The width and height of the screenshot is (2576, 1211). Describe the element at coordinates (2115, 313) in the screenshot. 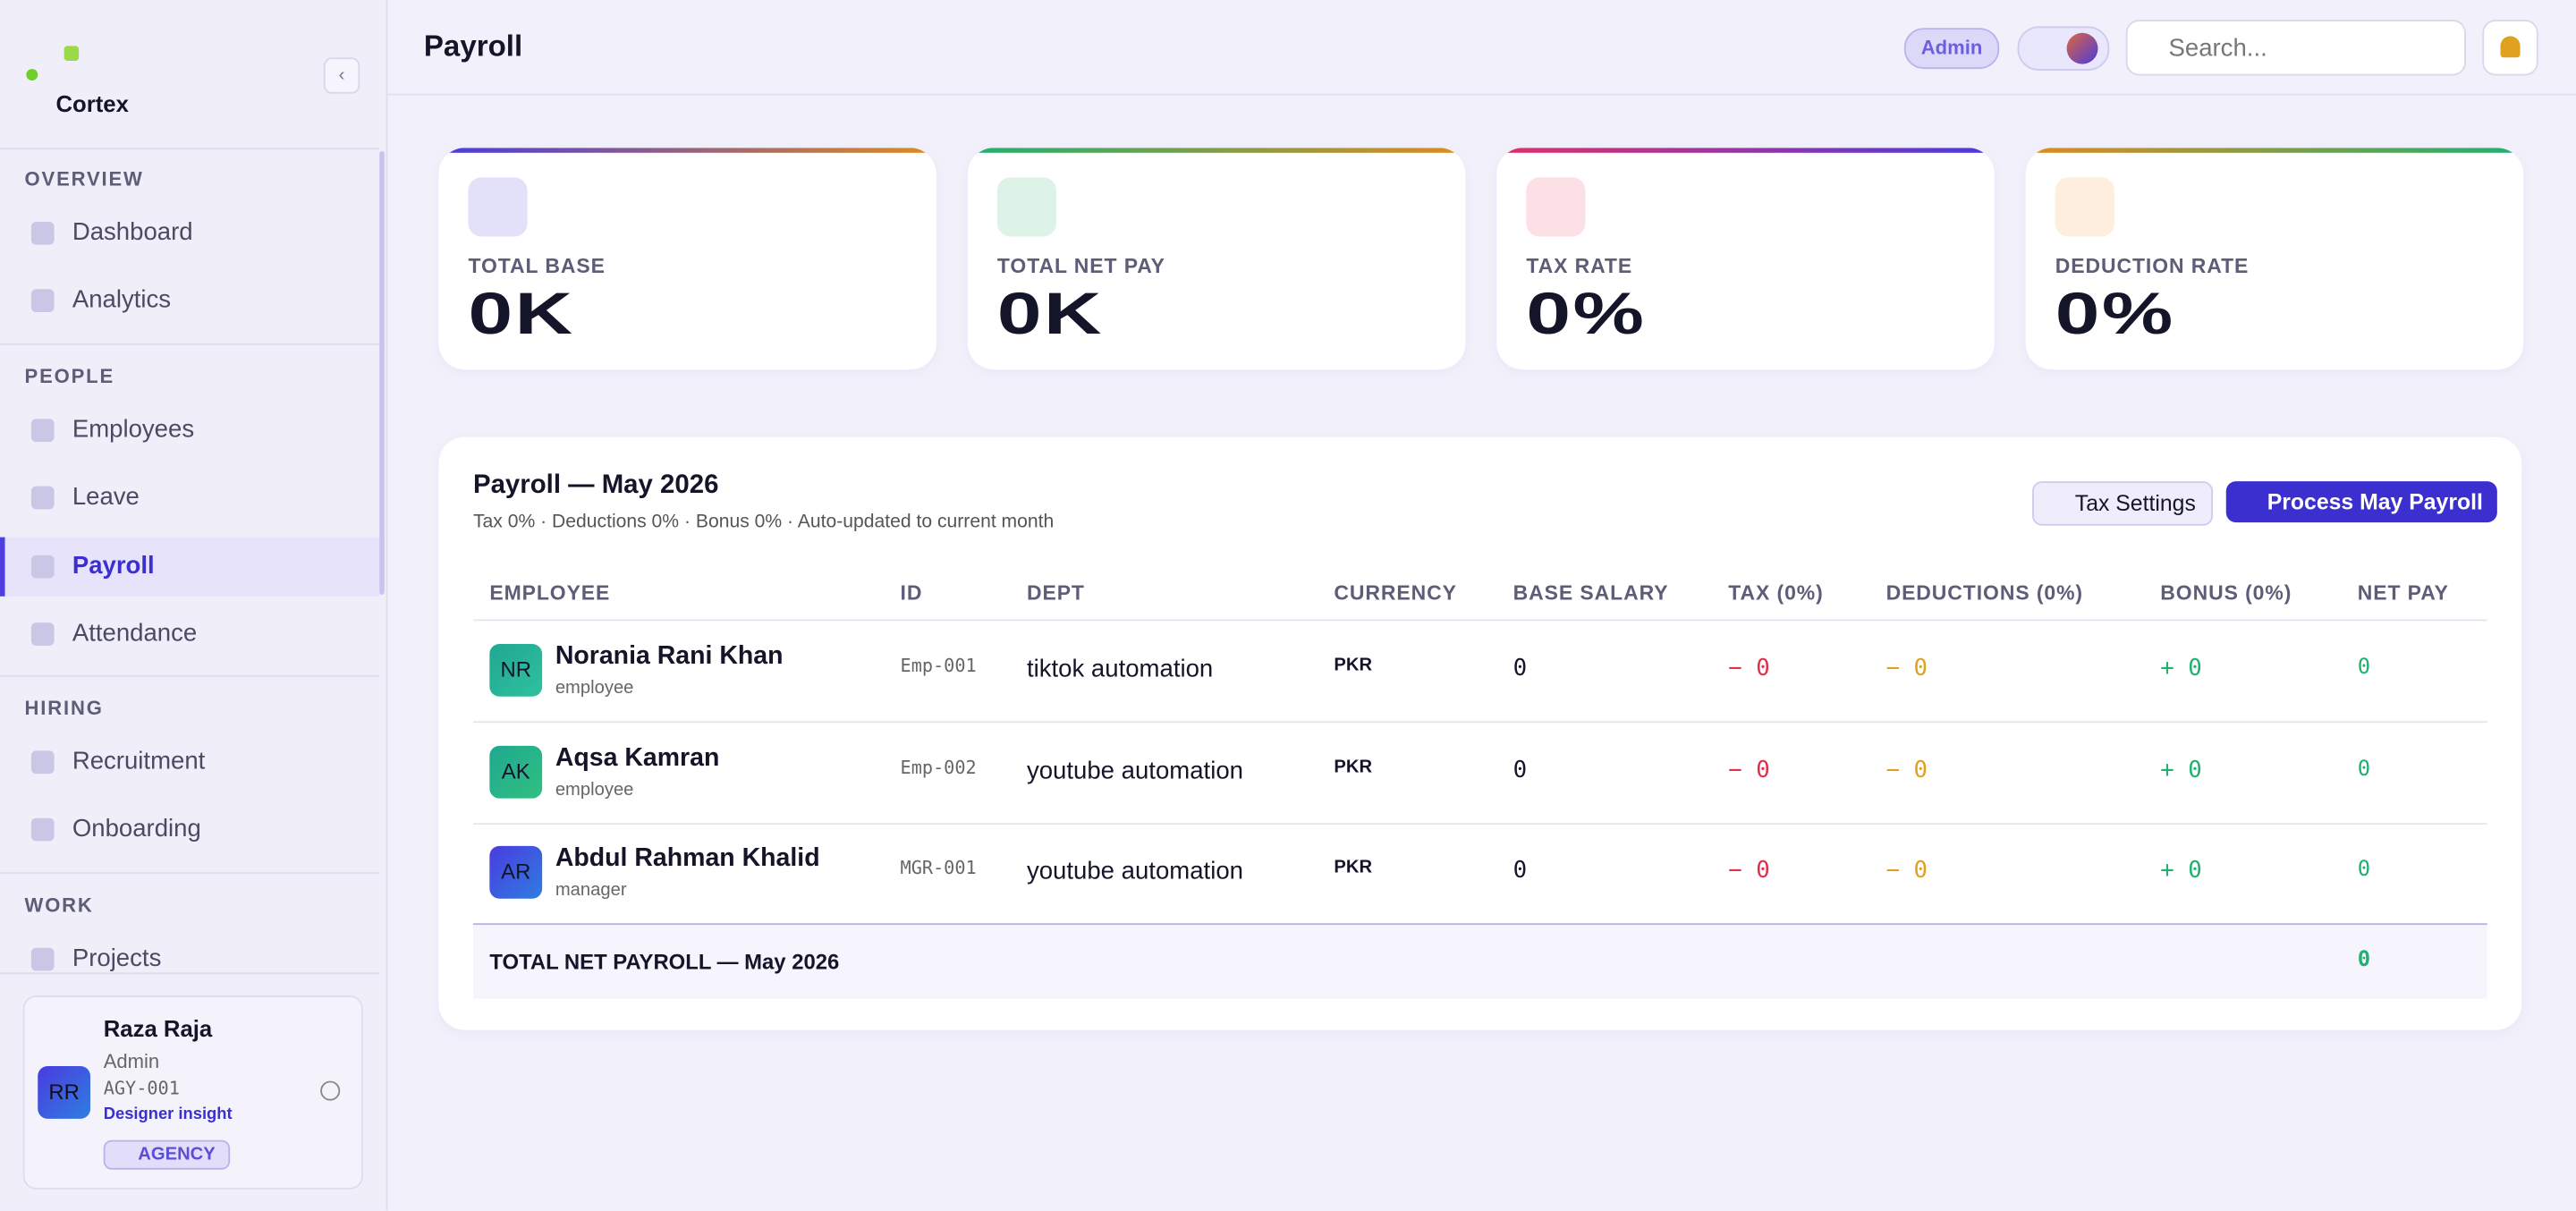

I see `stat-value: 0%` at that location.